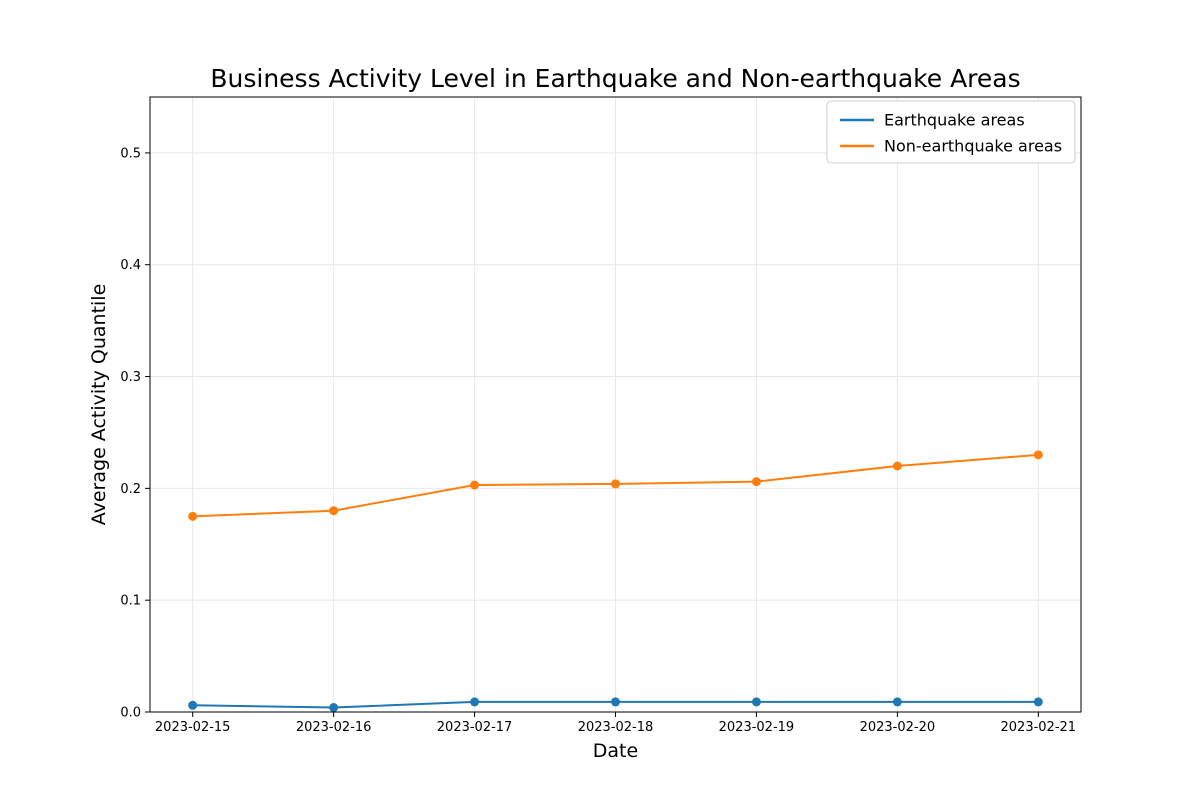  What do you see at coordinates (954, 120) in the screenshot?
I see `legend-label: Earthquake areas` at bounding box center [954, 120].